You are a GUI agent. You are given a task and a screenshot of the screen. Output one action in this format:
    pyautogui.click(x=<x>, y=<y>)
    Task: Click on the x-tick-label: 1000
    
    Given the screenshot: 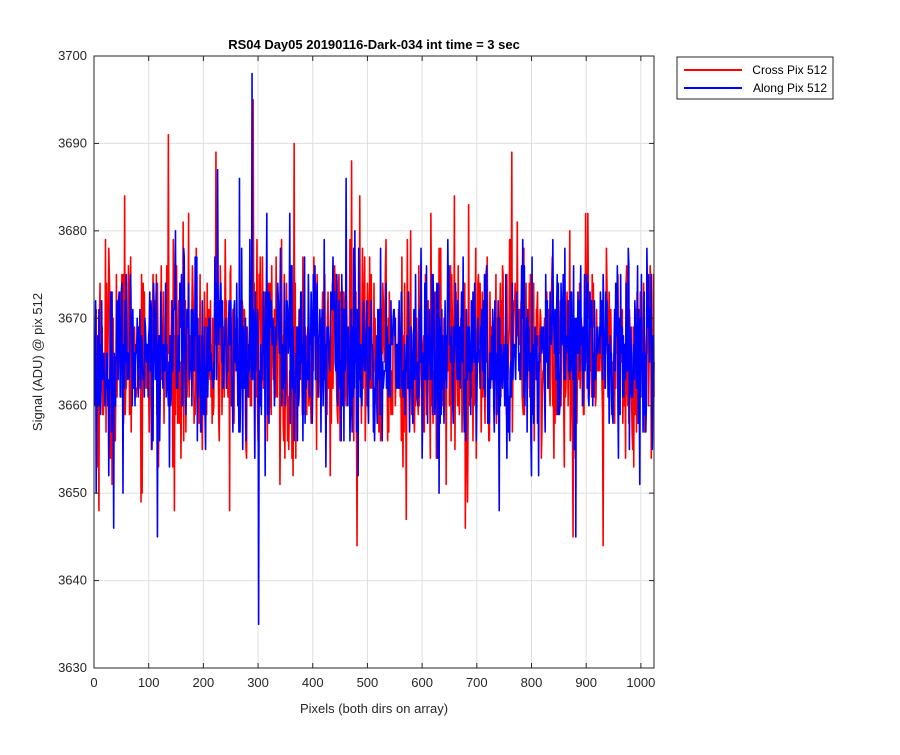 What is the action you would take?
    pyautogui.click(x=640, y=682)
    